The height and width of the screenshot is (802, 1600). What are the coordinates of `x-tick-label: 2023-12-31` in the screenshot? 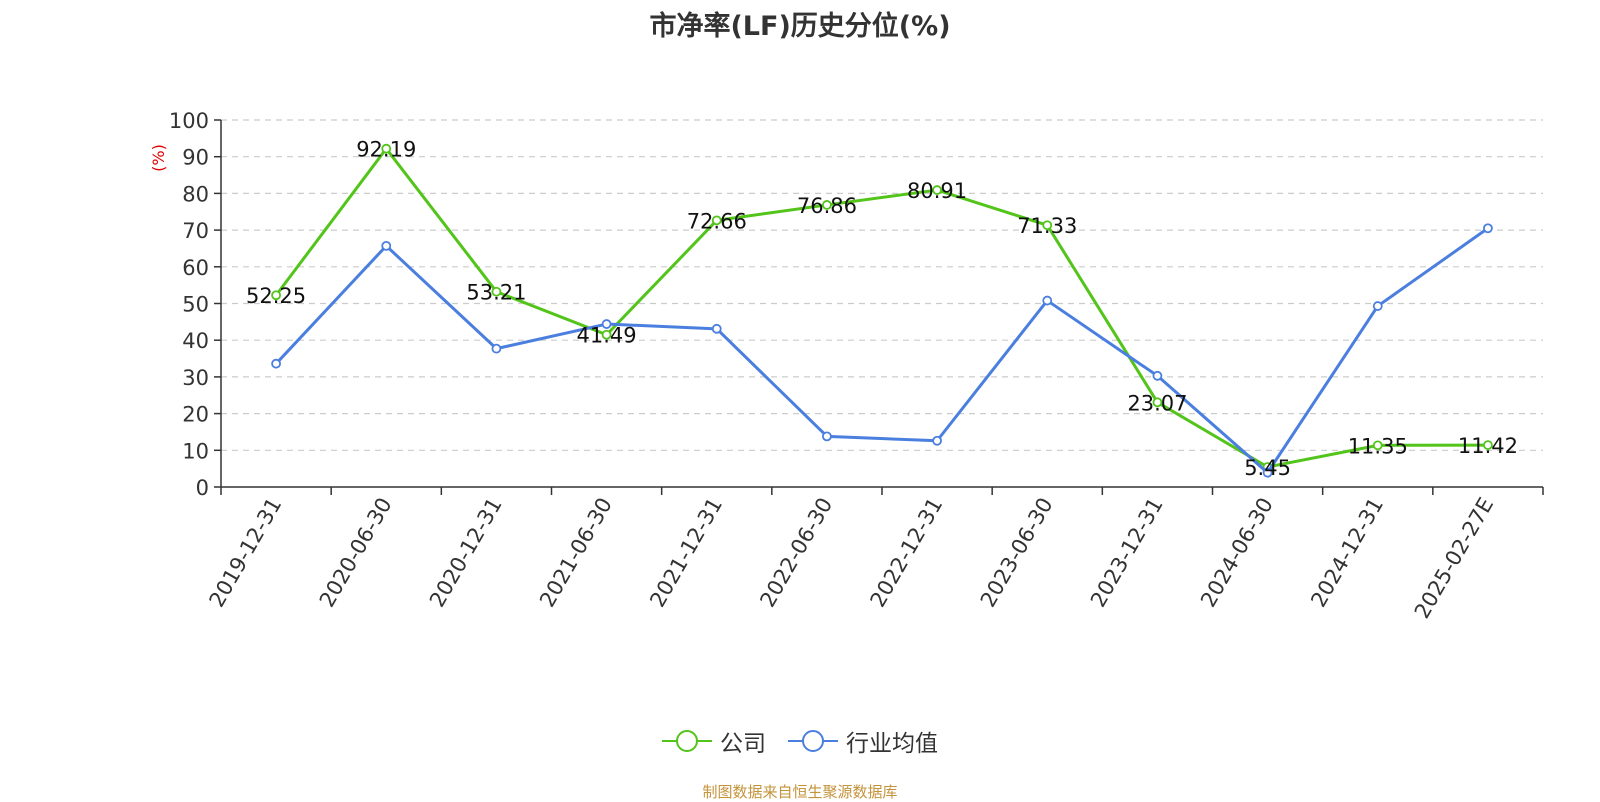 It's located at (1127, 553).